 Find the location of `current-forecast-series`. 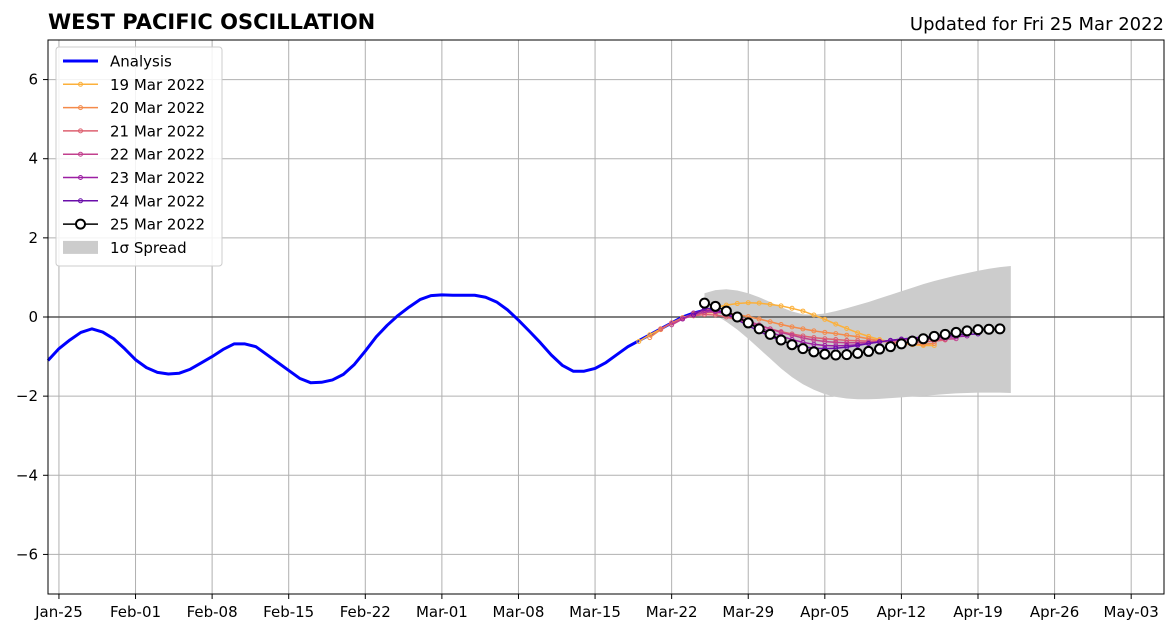

current-forecast-series is located at coordinates (852, 329).